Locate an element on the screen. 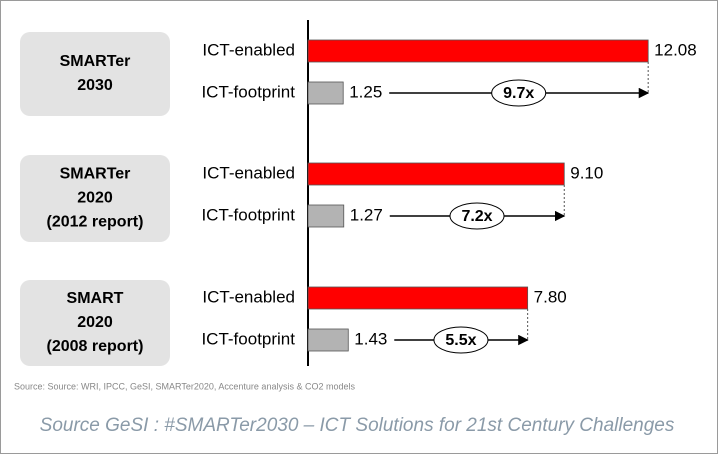 The image size is (718, 454). value-label: 9.10 is located at coordinates (586, 172).